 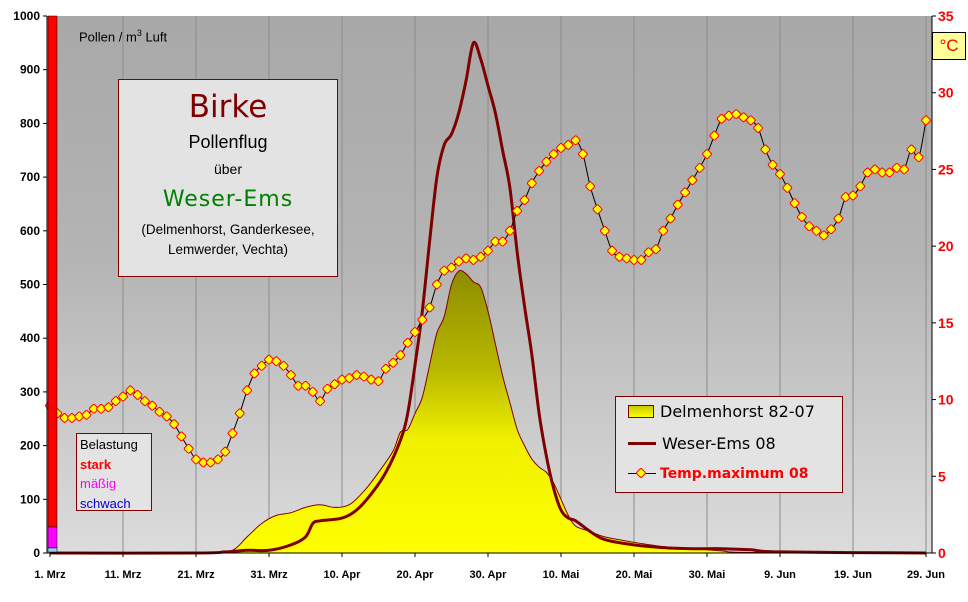 What do you see at coordinates (489, 575) in the screenshot?
I see `svg-text: 30. Apr` at bounding box center [489, 575].